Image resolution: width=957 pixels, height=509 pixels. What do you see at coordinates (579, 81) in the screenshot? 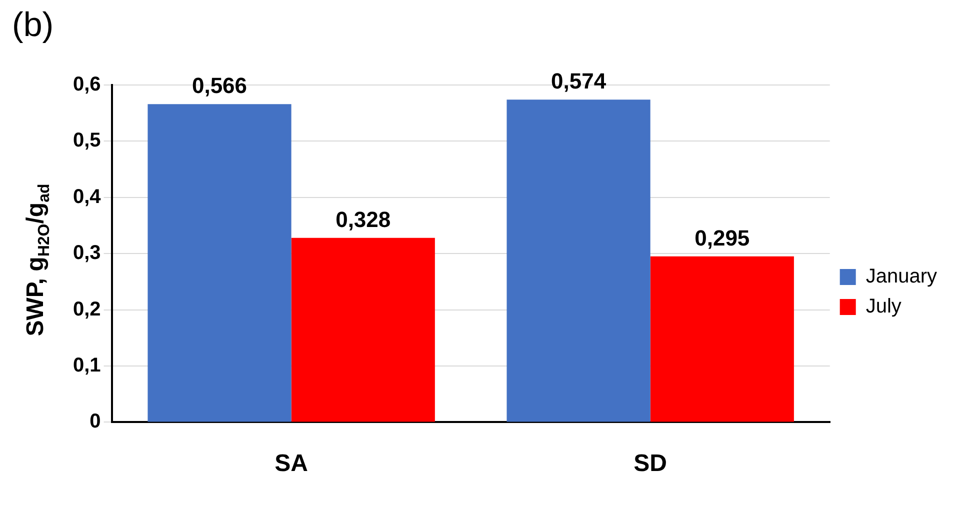
I see `data-label: 0,574` at bounding box center [579, 81].